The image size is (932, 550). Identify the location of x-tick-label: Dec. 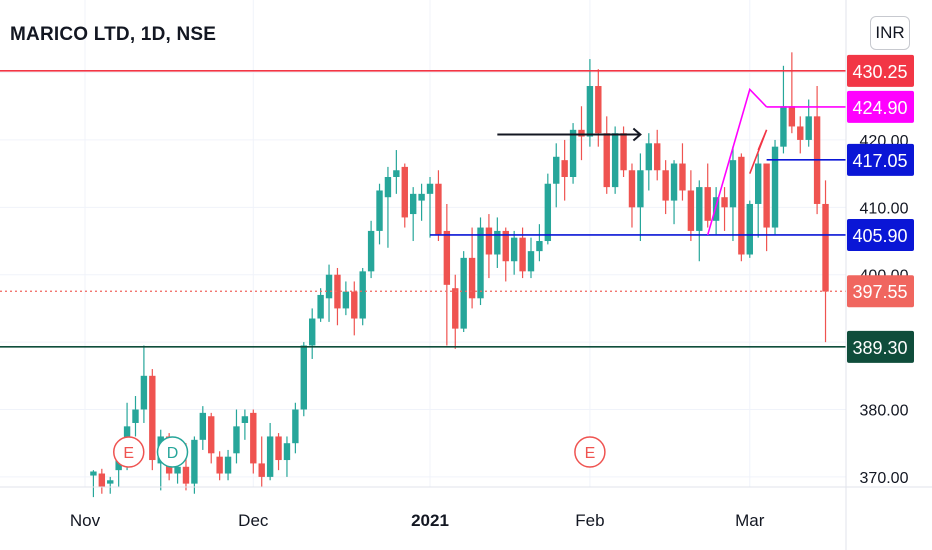
(253, 520).